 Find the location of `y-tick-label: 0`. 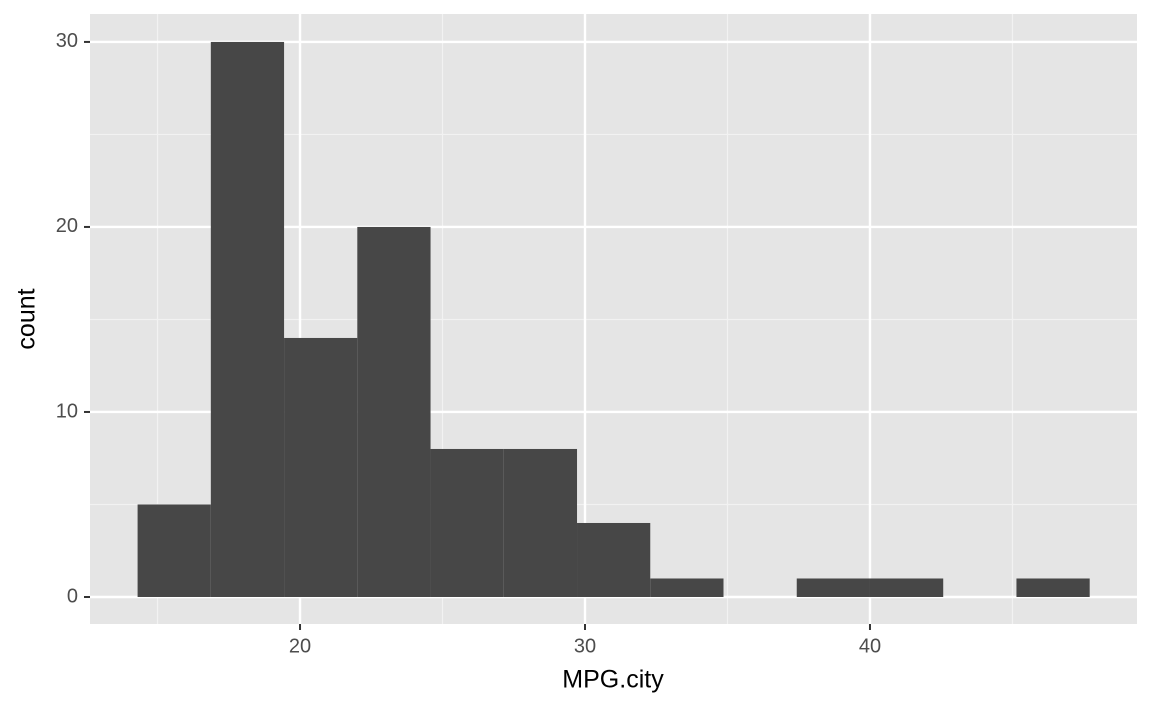

y-tick-label: 0 is located at coordinates (72, 596).